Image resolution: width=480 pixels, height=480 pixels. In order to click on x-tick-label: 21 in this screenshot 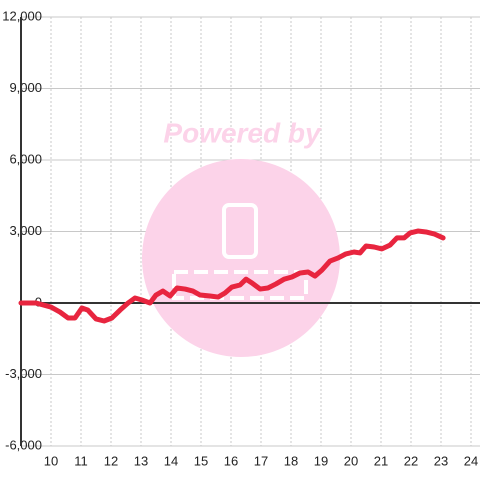, I will do `click(381, 460)`.